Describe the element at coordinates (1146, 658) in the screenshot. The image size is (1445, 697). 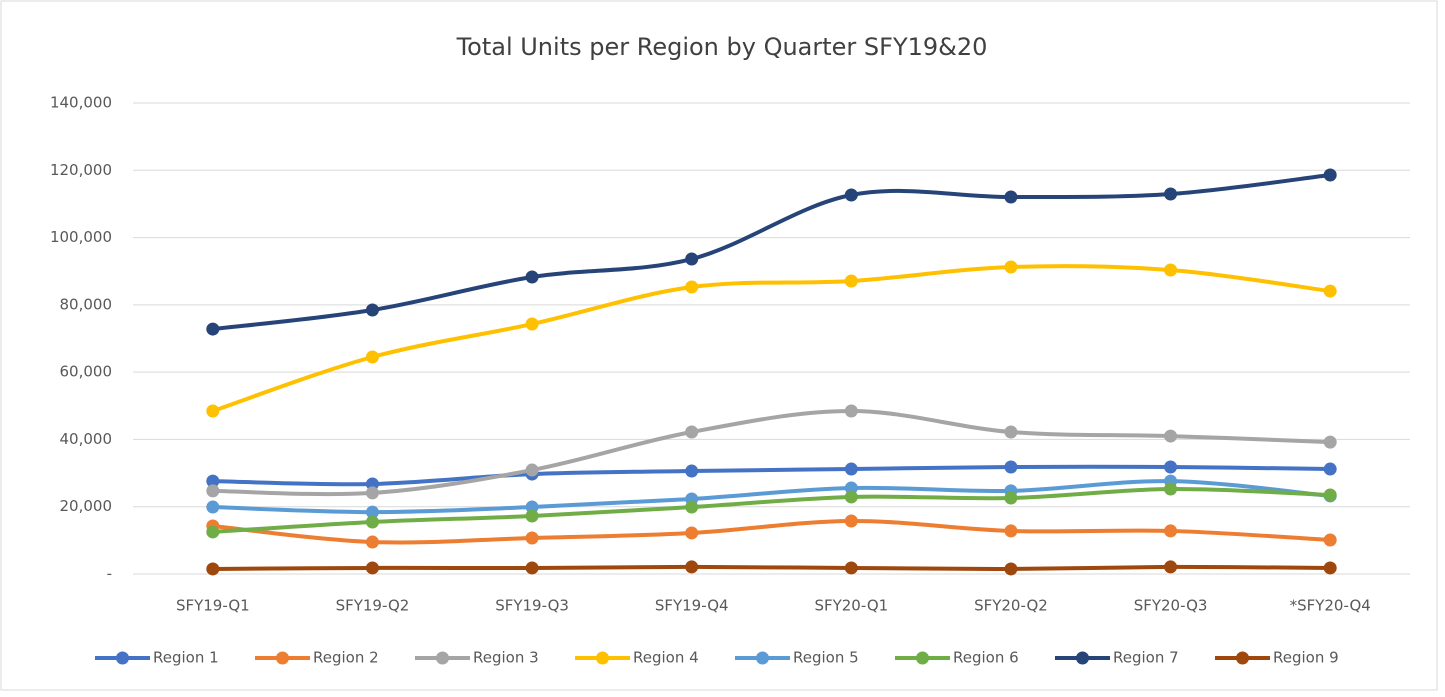
I see `legend-label: Region 7` at that location.